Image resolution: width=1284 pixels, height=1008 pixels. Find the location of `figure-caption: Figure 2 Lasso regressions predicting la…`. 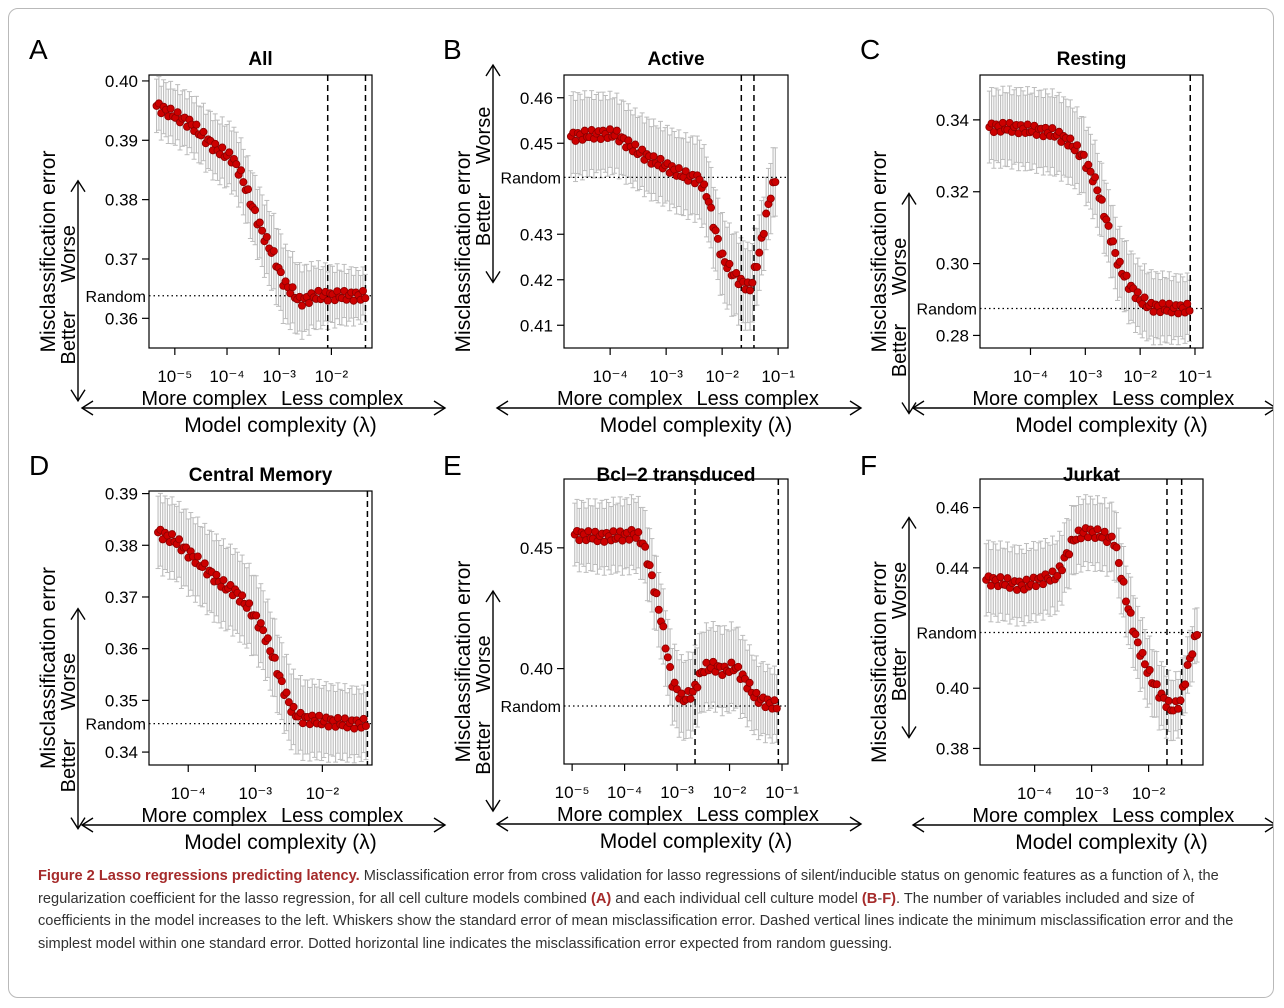

figure-caption: Figure 2 Lasso regressions predicting la… is located at coordinates (650, 910).